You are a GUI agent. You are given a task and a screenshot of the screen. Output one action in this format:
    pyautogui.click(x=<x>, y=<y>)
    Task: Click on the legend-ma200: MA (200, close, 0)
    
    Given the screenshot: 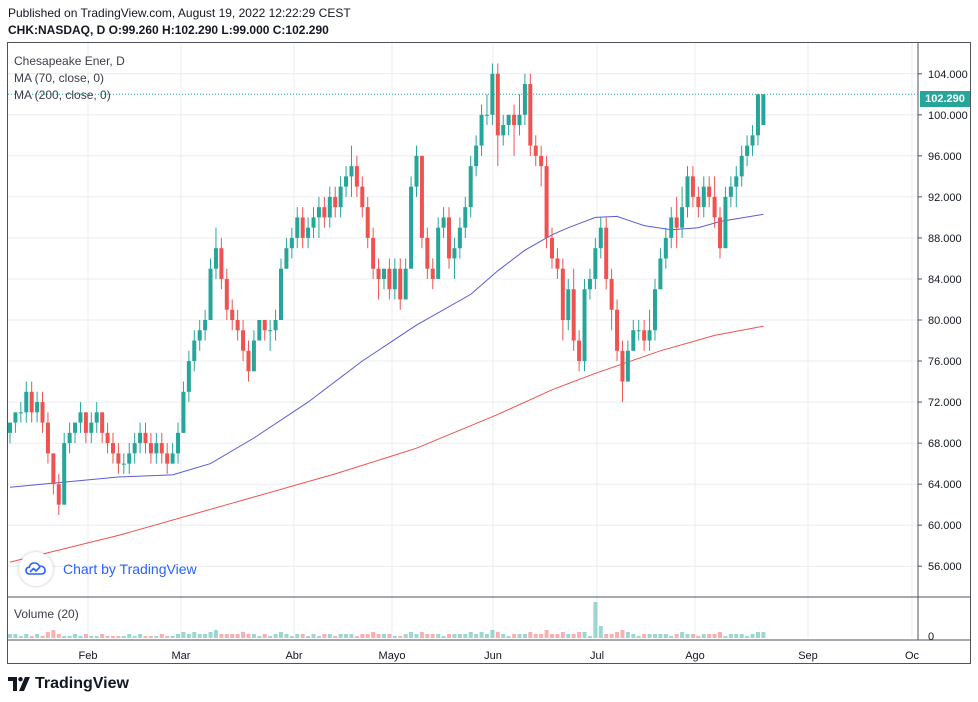 What is the action you would take?
    pyautogui.click(x=62, y=95)
    